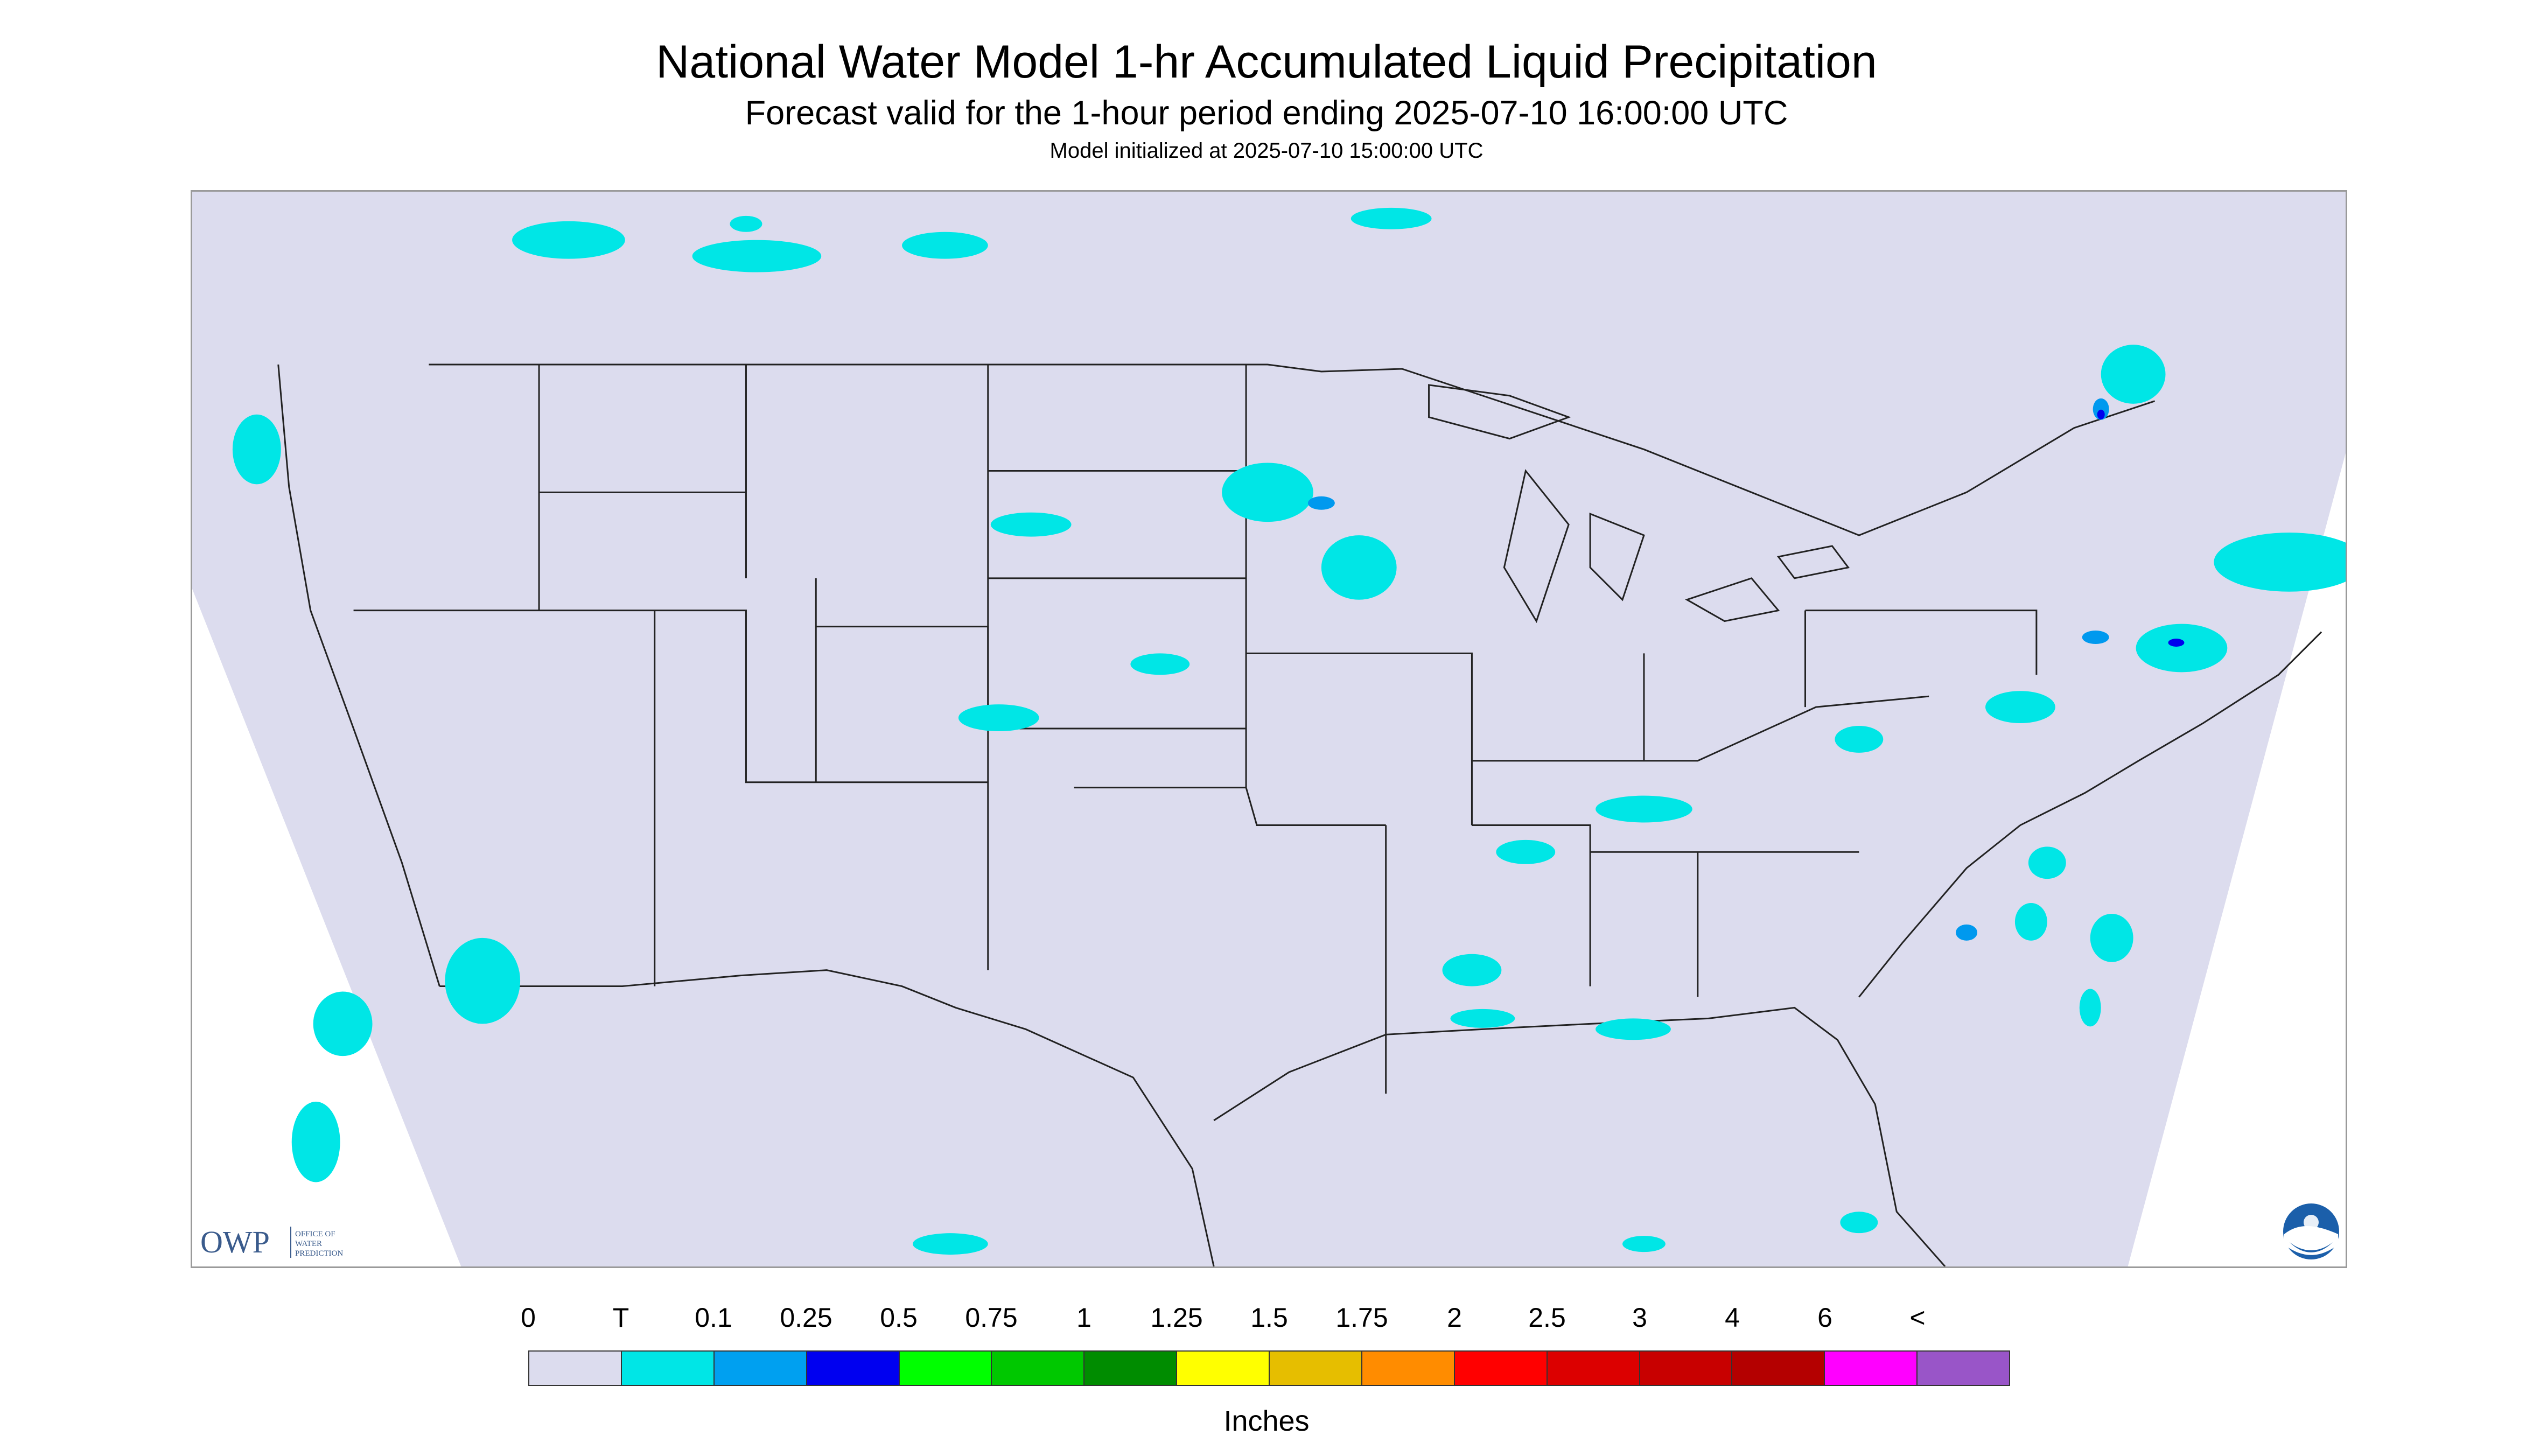 The width and height of the screenshot is (2533, 1456). I want to click on legend-tick-label: 0.1, so click(714, 1318).